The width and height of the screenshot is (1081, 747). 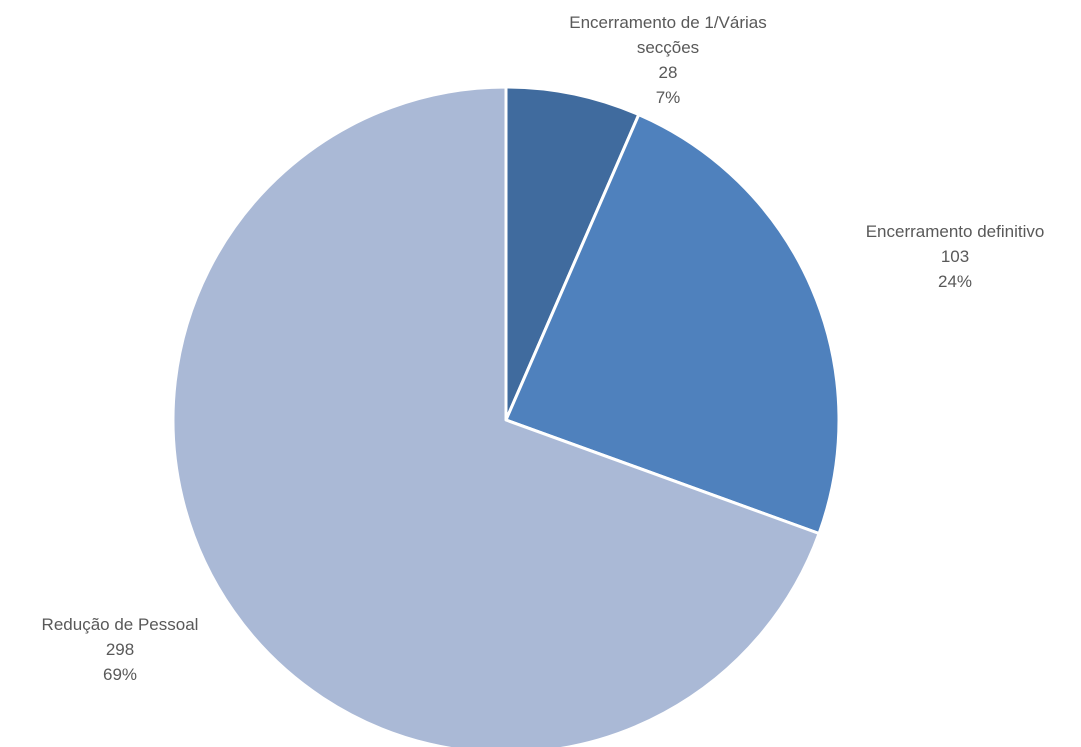 I want to click on slice-label-encerramento-definitivo: Encerramento definitivo 103 24%, so click(x=955, y=256).